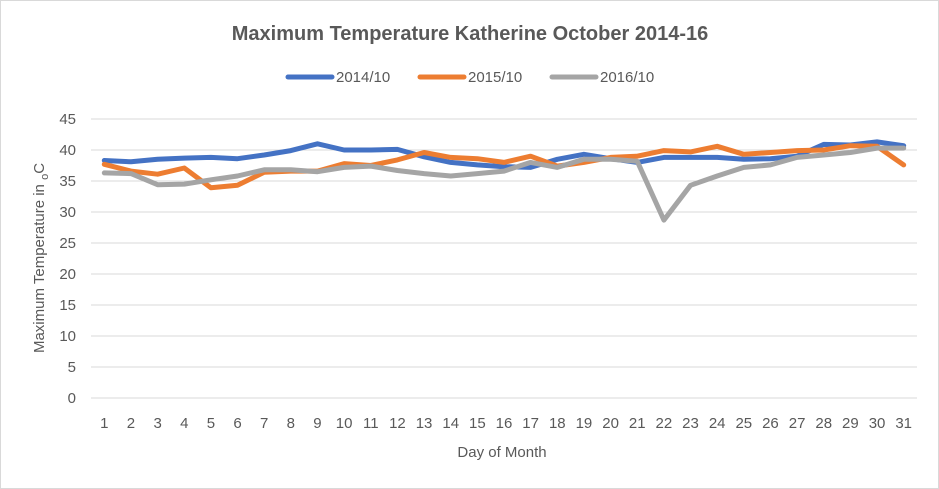  I want to click on x-tick-label: 1, so click(104, 423).